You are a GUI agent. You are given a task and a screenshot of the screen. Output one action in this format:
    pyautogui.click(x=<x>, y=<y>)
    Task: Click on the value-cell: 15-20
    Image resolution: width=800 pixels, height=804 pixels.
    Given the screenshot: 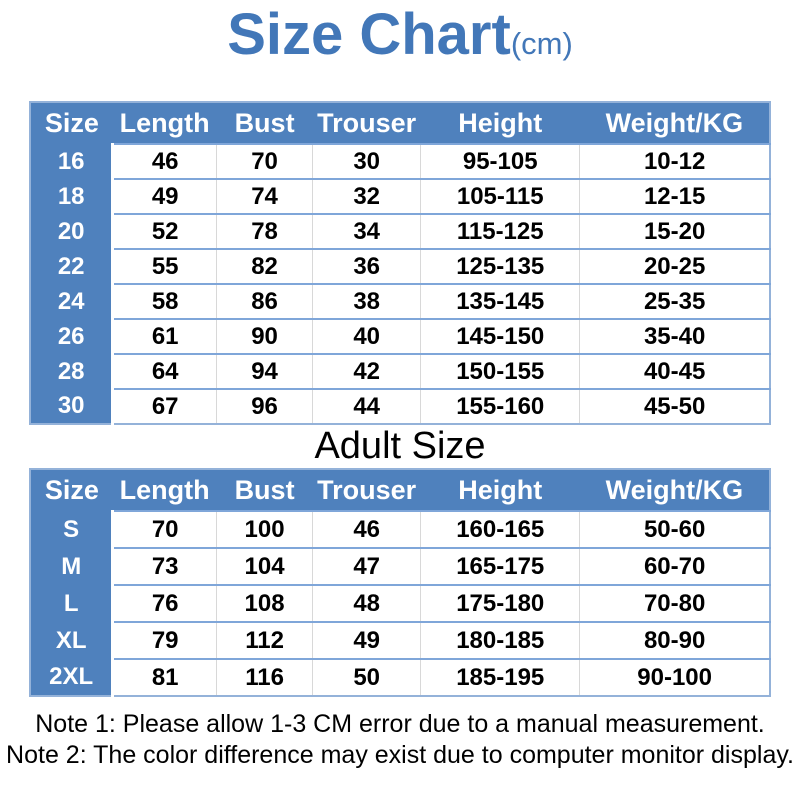 What is the action you would take?
    pyautogui.click(x=674, y=231)
    